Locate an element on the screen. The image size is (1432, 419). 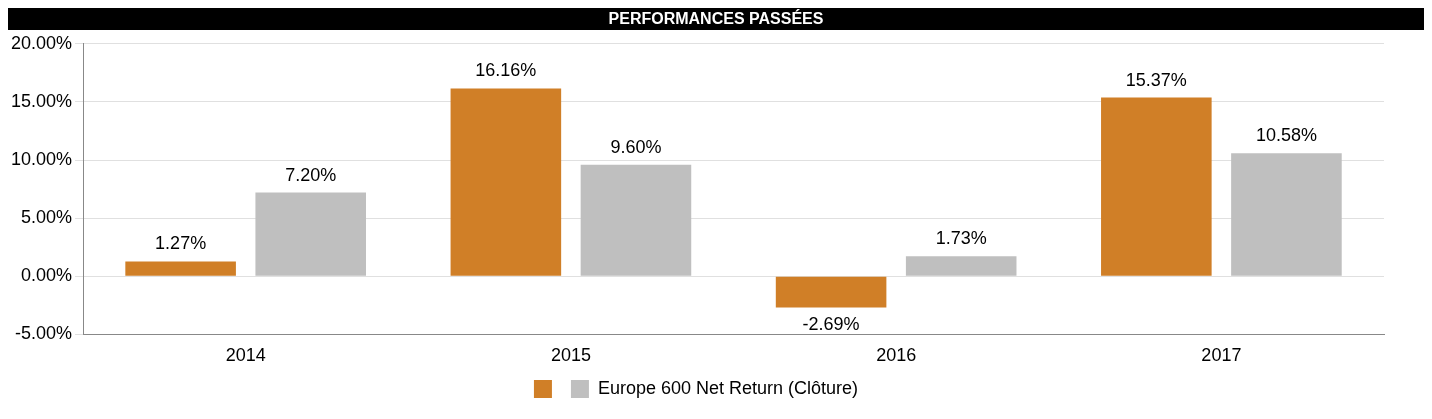
data-label: 1.73% is located at coordinates (961, 238).